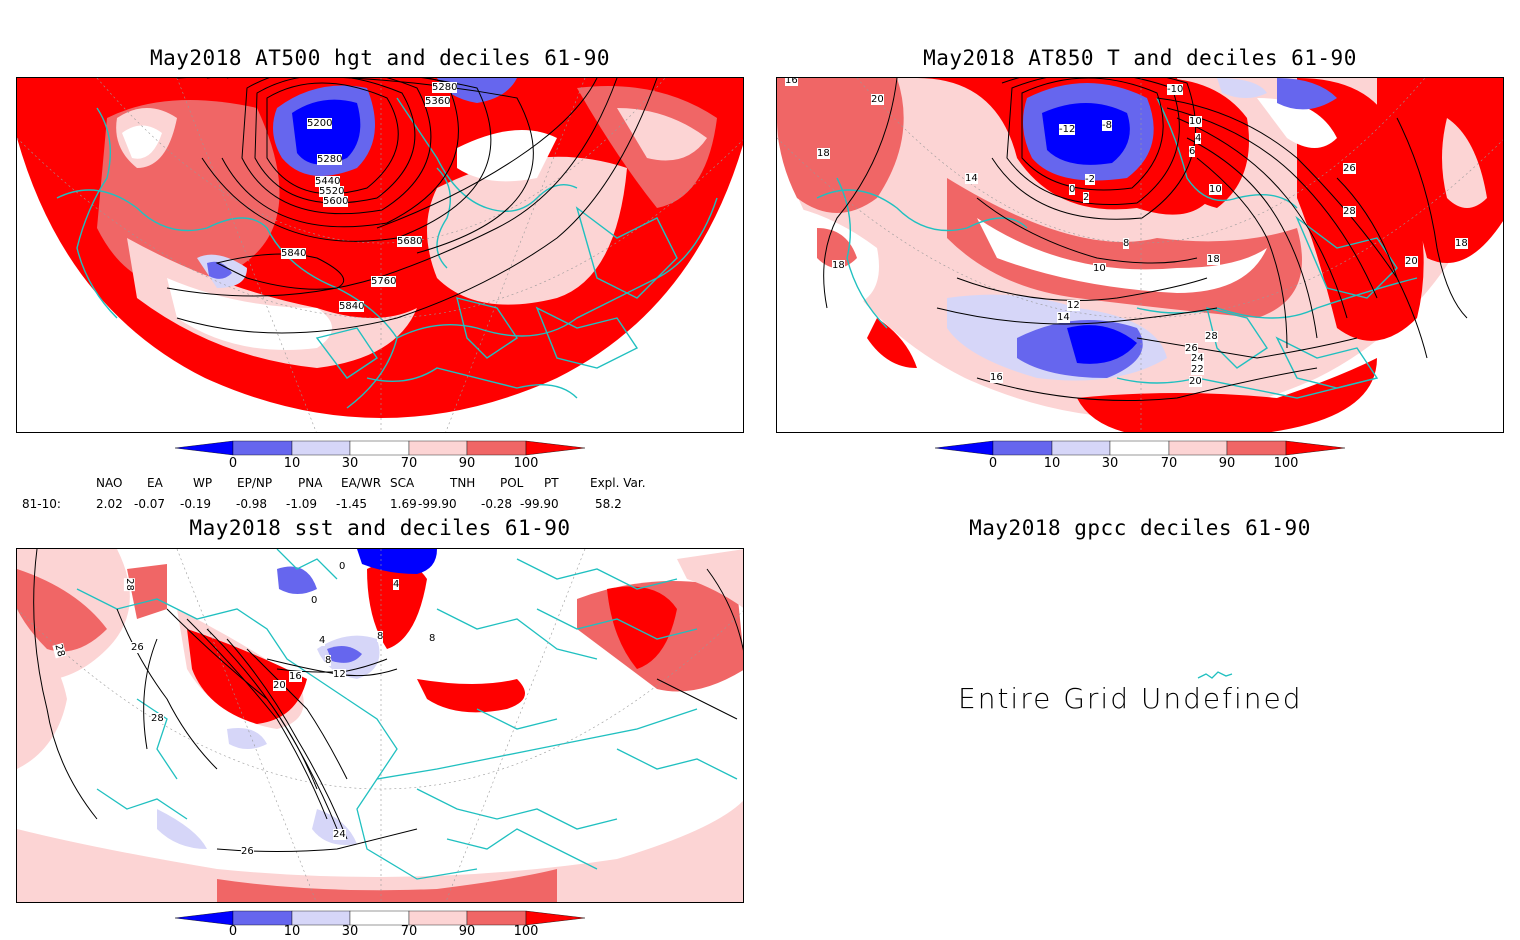  I want to click on colorbar-label: 90, so click(1227, 463).